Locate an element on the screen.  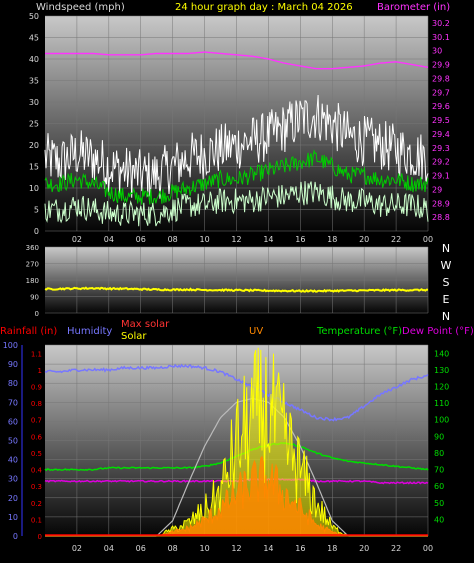
wind-x-tick: 18 is located at coordinates (332, 239).